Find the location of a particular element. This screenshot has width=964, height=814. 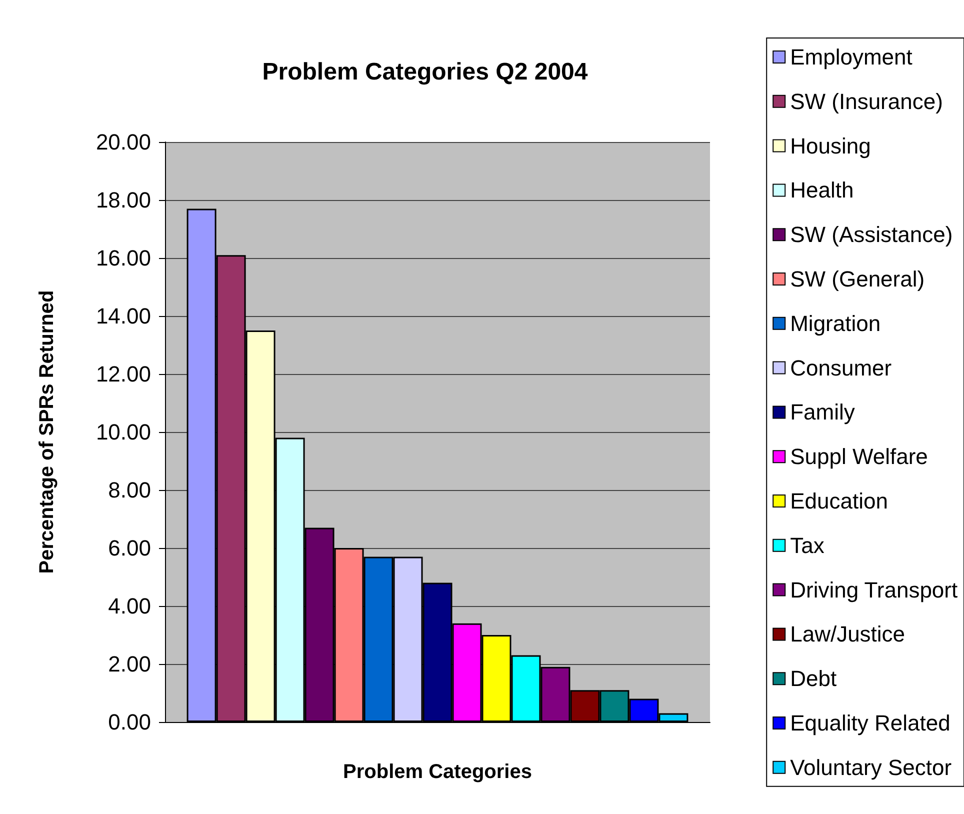

legend-label: SW (Insurance) is located at coordinates (866, 101).